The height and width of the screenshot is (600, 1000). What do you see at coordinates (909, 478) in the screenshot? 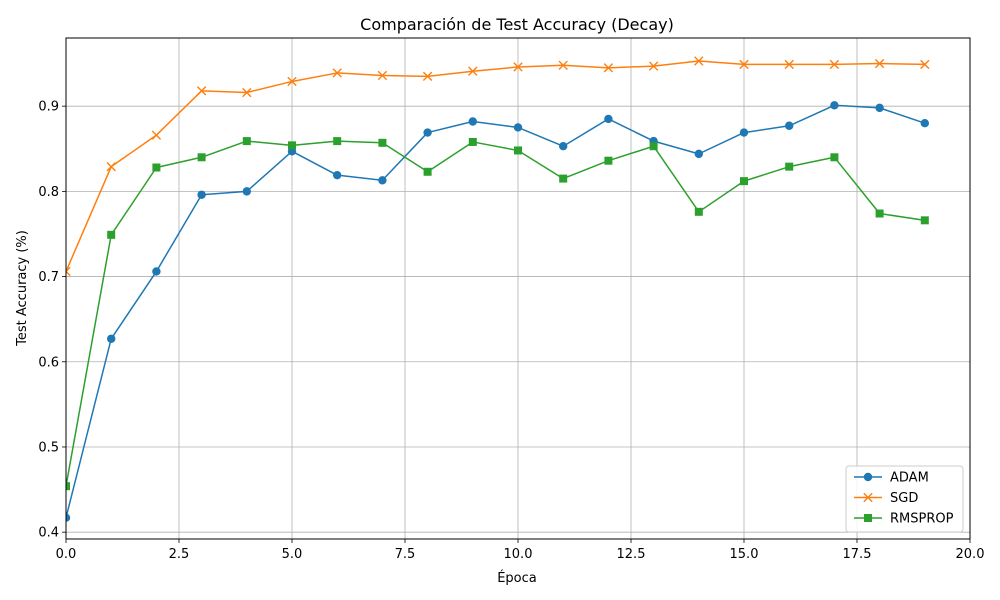
I see `legend-label: ADAM` at bounding box center [909, 478].